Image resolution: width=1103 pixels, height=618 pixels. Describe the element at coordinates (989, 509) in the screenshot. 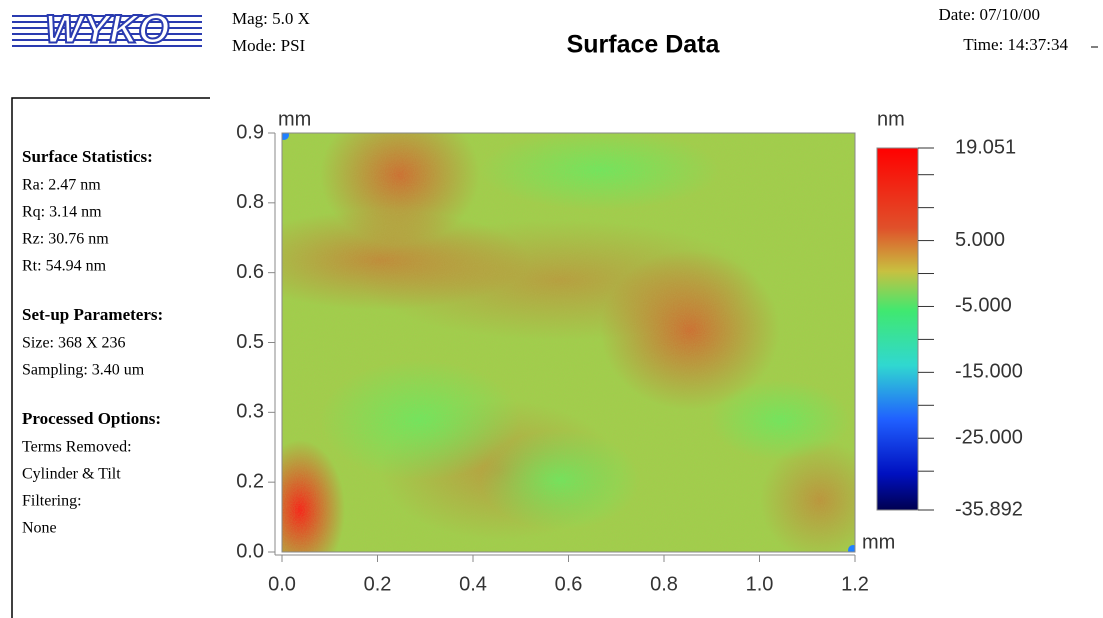

I see `colorbar-tick-label: -35.892` at that location.